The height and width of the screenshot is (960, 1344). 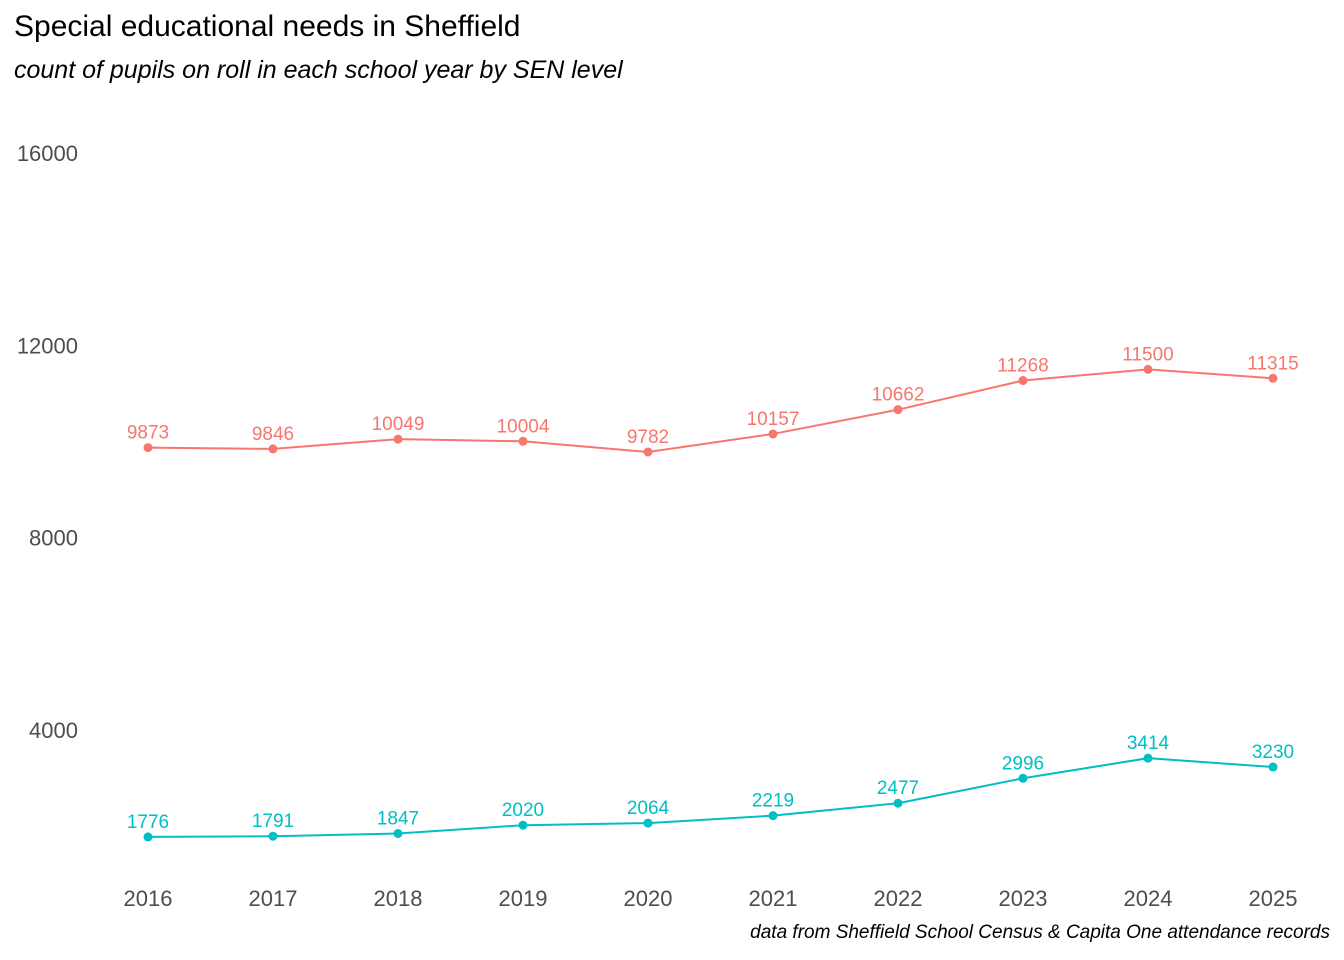 I want to click on data-label: 11315, so click(x=1272, y=363).